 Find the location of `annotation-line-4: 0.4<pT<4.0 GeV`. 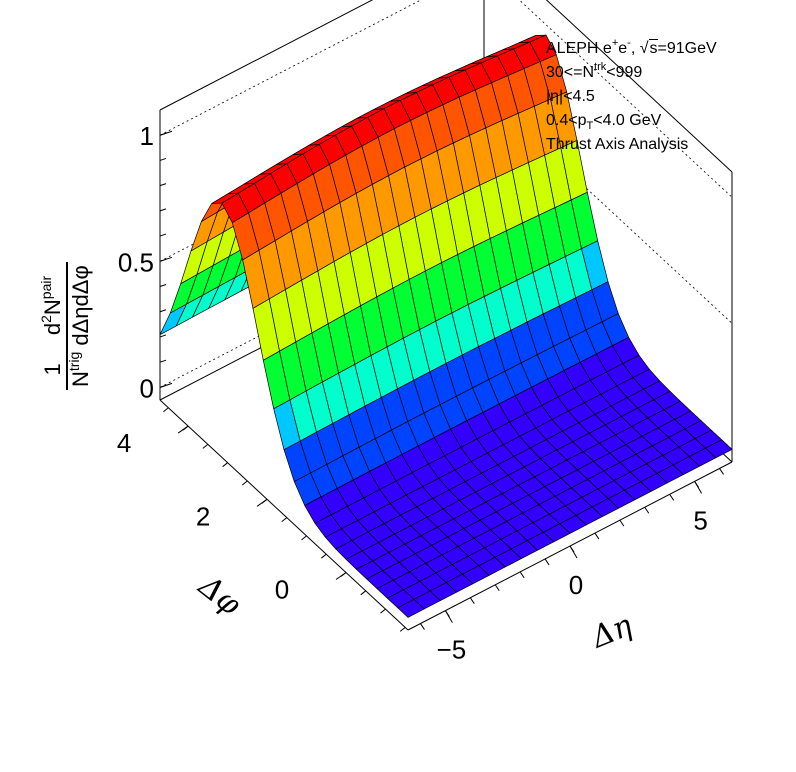

annotation-line-4: 0.4<pT<4.0 GeV is located at coordinates (604, 122).